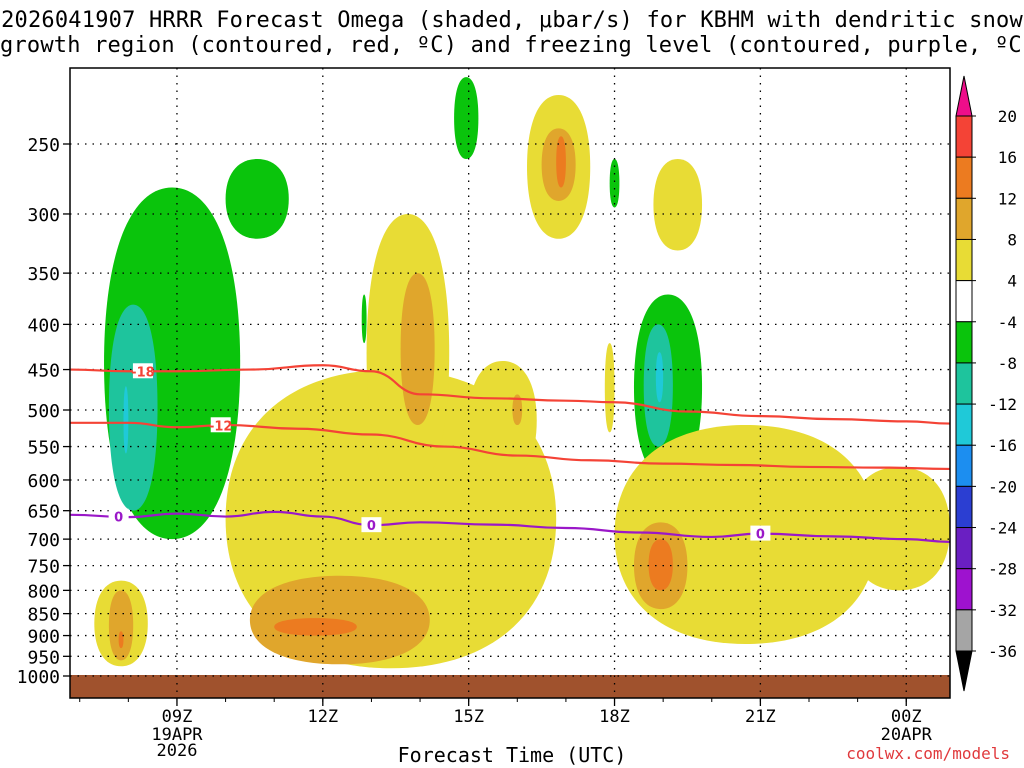  I want to click on colorbar-label--36: -36, so click(1002, 651).